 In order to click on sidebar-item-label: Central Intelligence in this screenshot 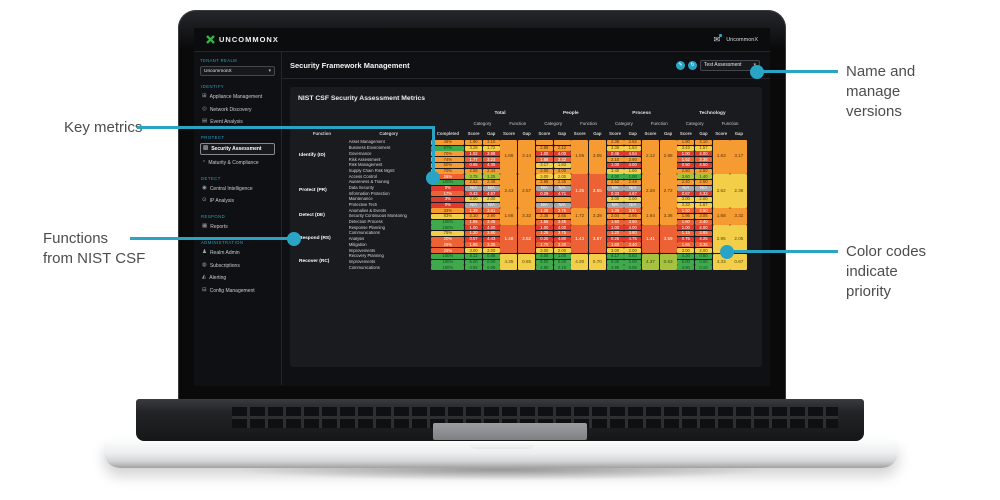, I will do `click(231, 188)`.